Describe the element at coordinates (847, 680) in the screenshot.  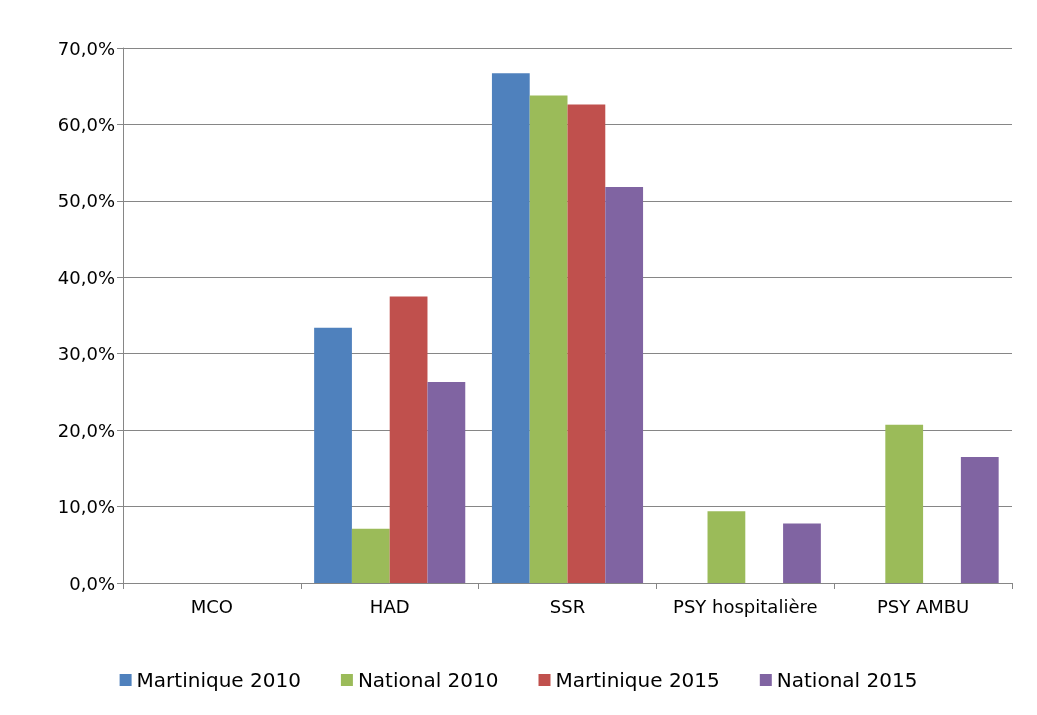
I see `legend-label: National 2015` at that location.